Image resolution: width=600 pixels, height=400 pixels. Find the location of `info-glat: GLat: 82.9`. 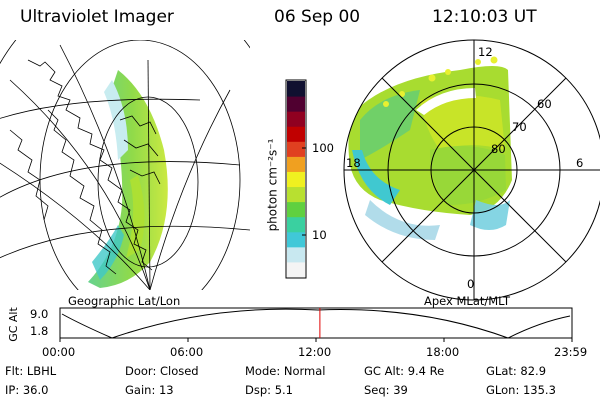

info-glat: GLat: 82.9 is located at coordinates (516, 371).